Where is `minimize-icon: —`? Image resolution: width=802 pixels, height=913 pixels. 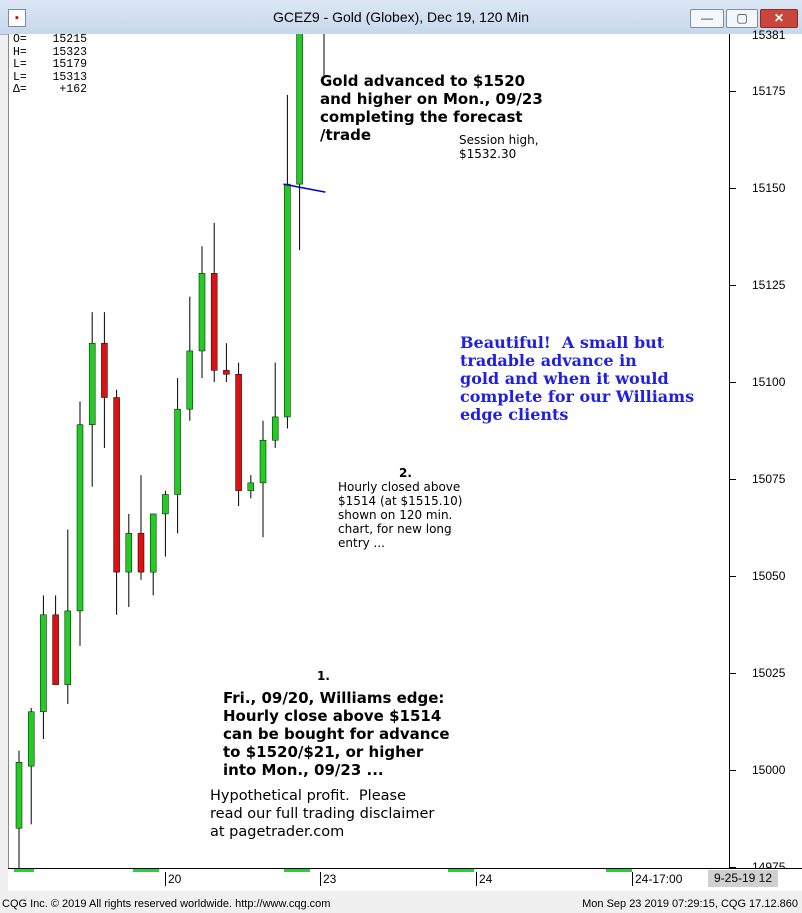 minimize-icon: — is located at coordinates (707, 18).